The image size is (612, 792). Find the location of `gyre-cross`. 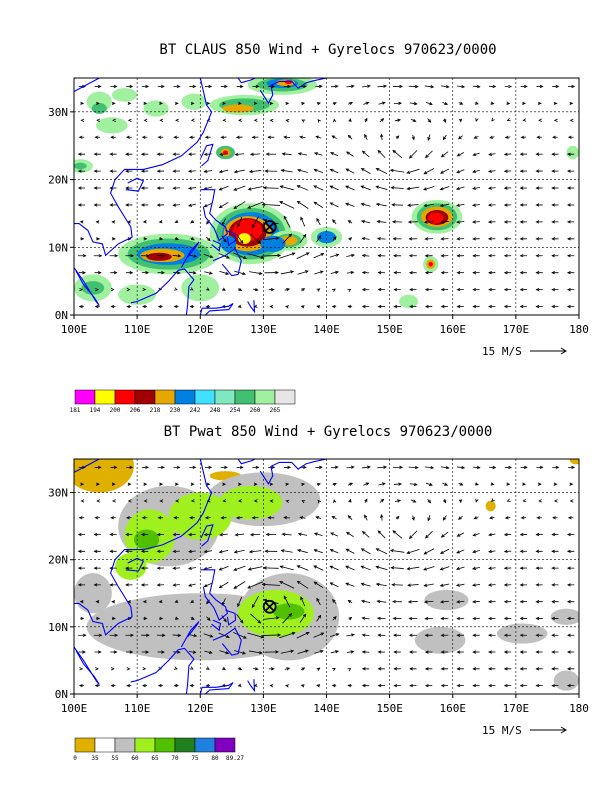

gyre-cross is located at coordinates (269, 227).